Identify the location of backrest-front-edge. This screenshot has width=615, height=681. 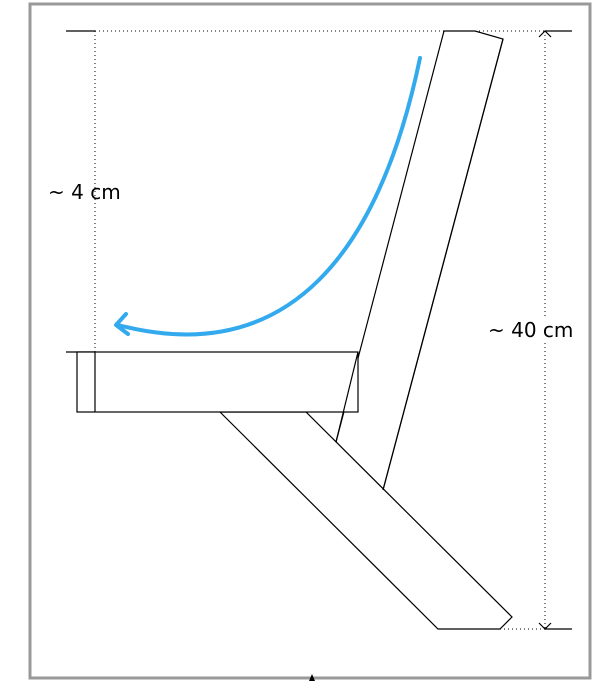
(347, 397).